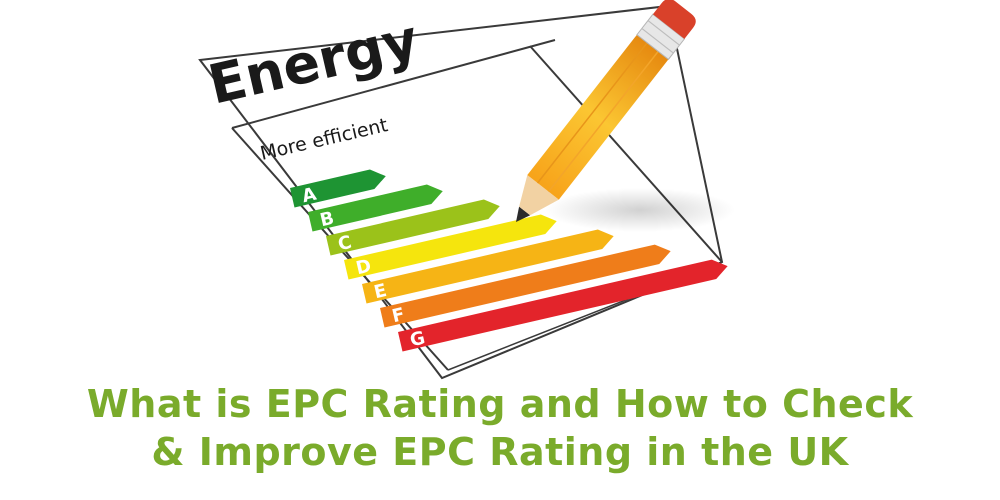 The image size is (1000, 500). I want to click on pencil-icon, so click(606, 111).